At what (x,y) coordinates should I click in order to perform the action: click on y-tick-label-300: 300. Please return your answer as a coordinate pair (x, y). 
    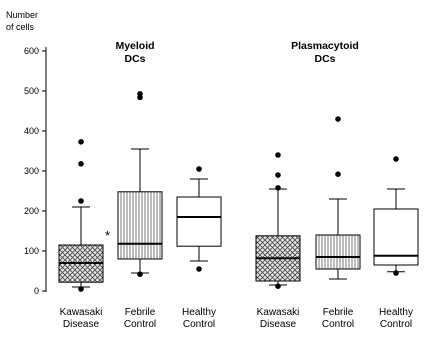
    Looking at the image, I should click on (31, 171).